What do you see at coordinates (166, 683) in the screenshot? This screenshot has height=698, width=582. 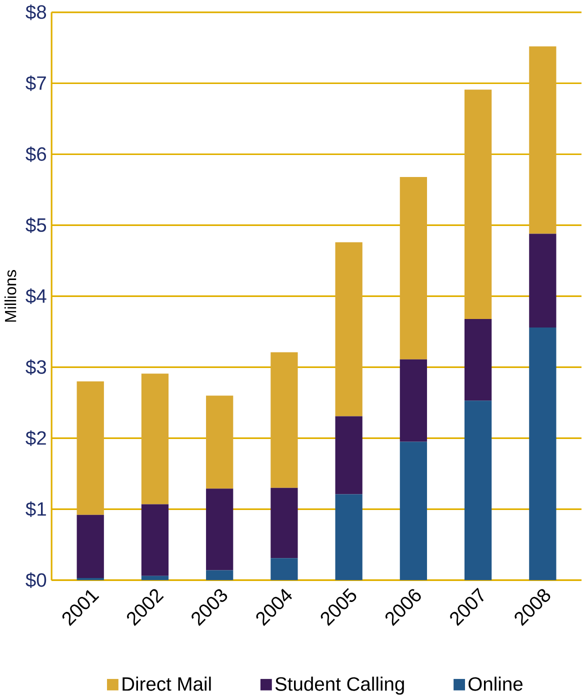 I see `legend-label: Direct Mail` at bounding box center [166, 683].